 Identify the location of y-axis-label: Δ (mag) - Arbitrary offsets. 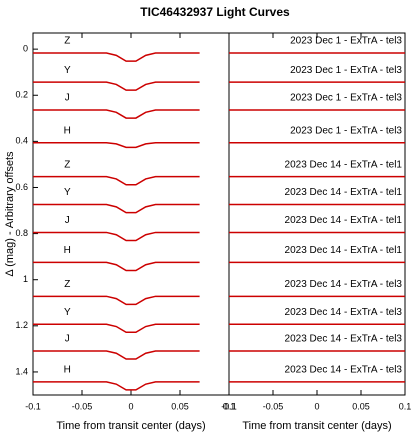
(10, 214).